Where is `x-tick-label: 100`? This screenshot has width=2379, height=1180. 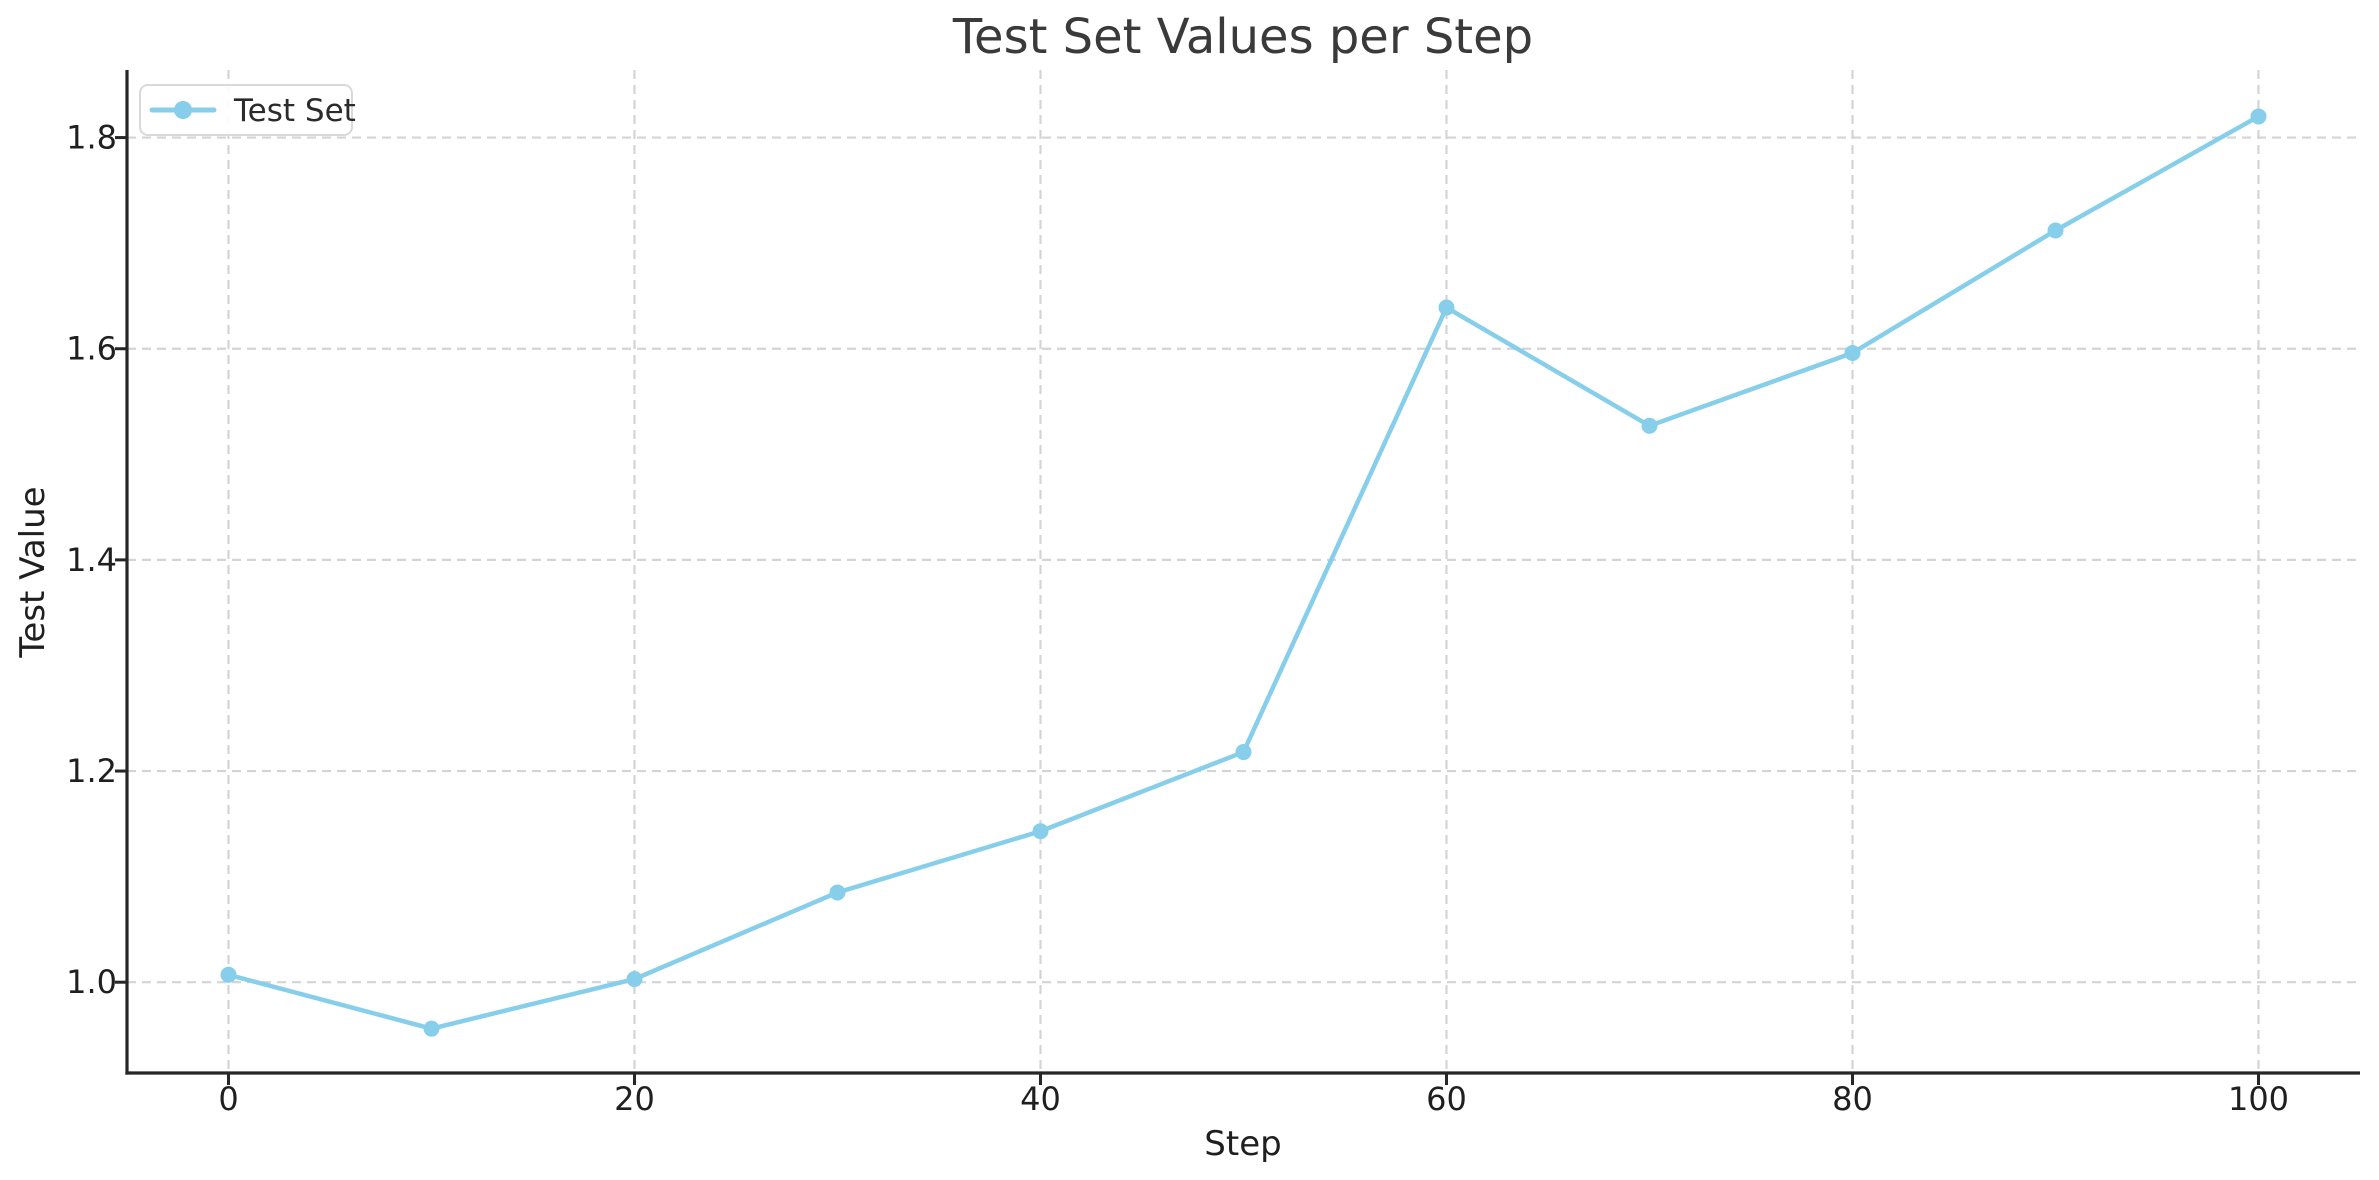
x-tick-label: 100 is located at coordinates (2258, 1099).